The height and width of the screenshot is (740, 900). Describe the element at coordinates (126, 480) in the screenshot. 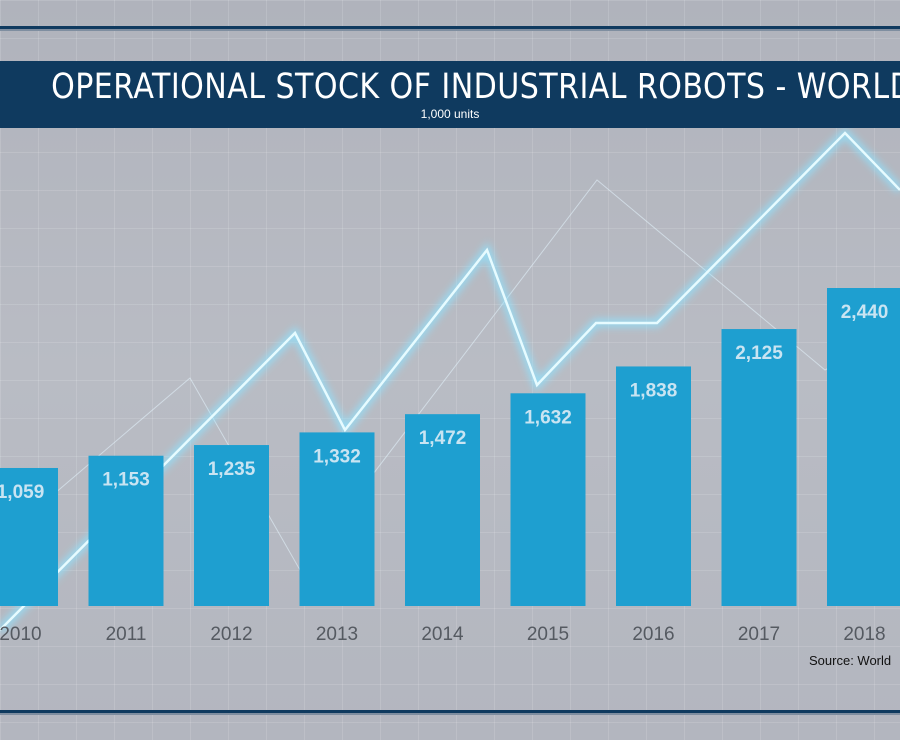

I see `data-label: 1,153` at that location.